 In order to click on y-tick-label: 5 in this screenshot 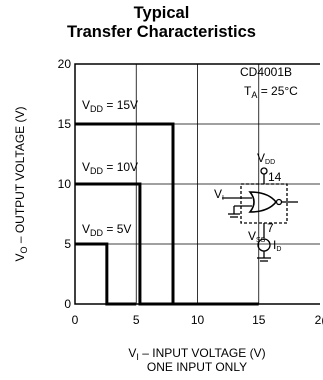, I will do `click(67, 244)`.